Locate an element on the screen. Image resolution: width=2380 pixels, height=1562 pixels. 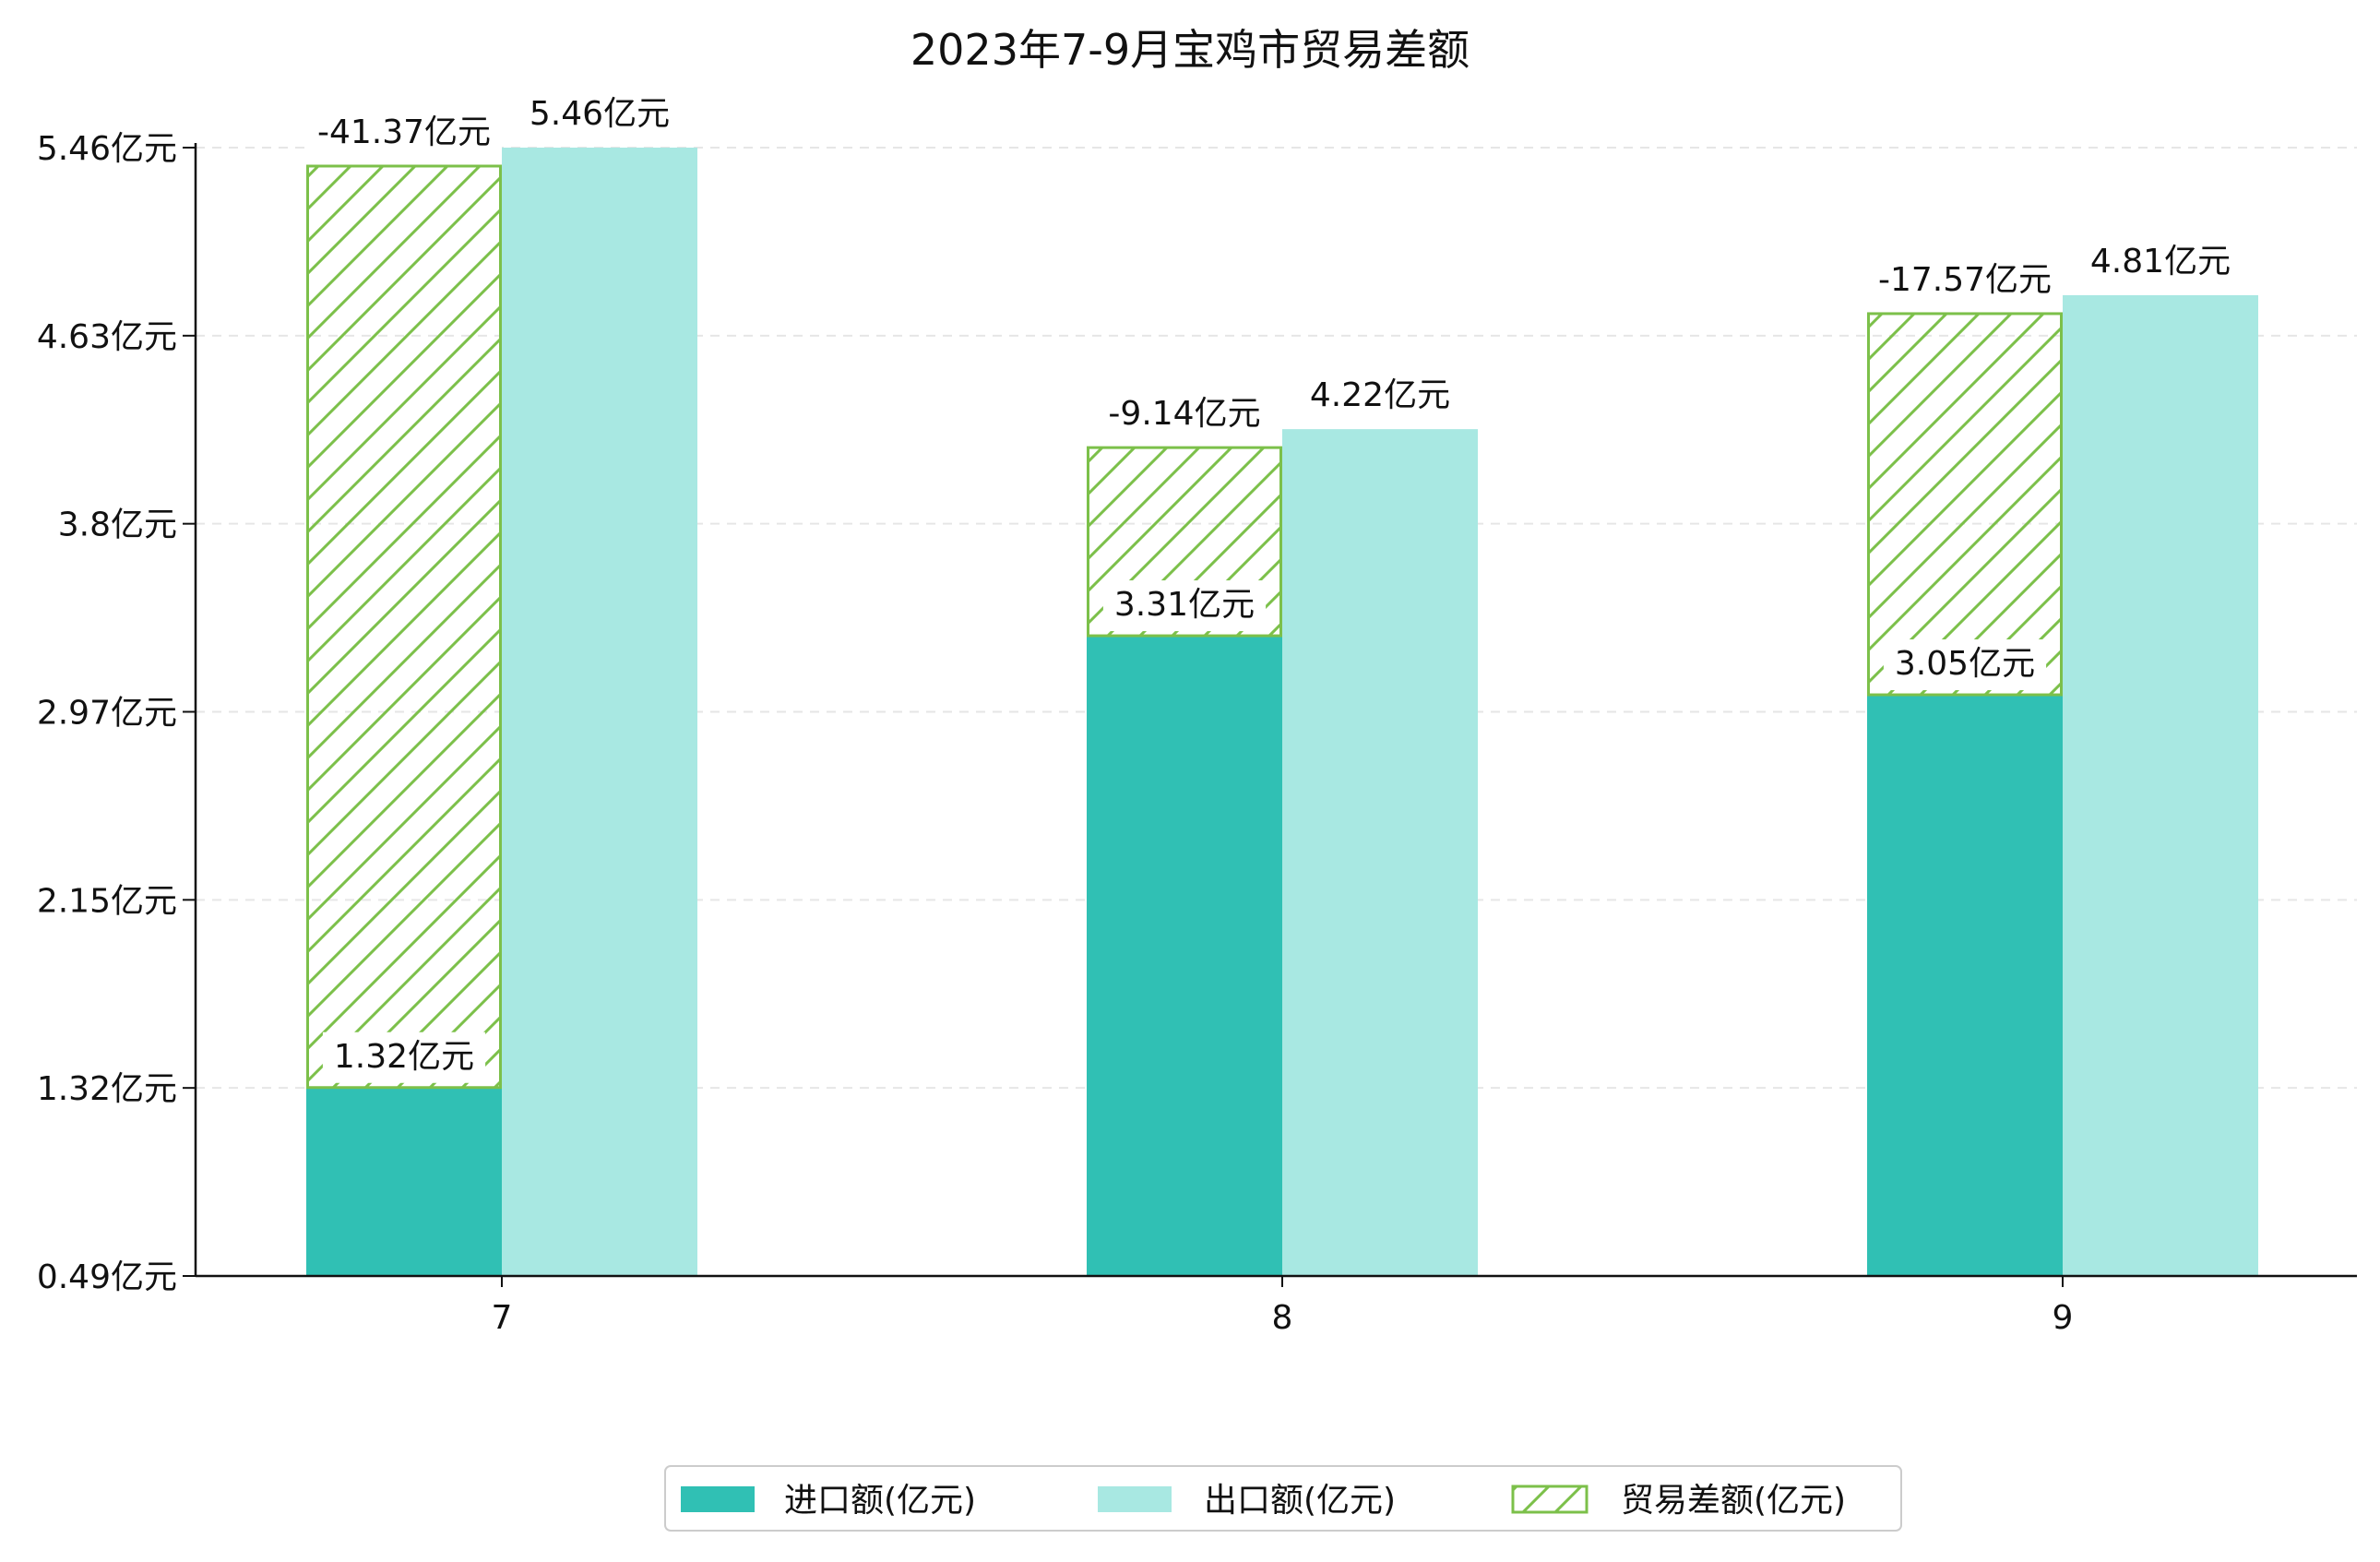
import-data-label: 3.31亿元 is located at coordinates (1184, 605).